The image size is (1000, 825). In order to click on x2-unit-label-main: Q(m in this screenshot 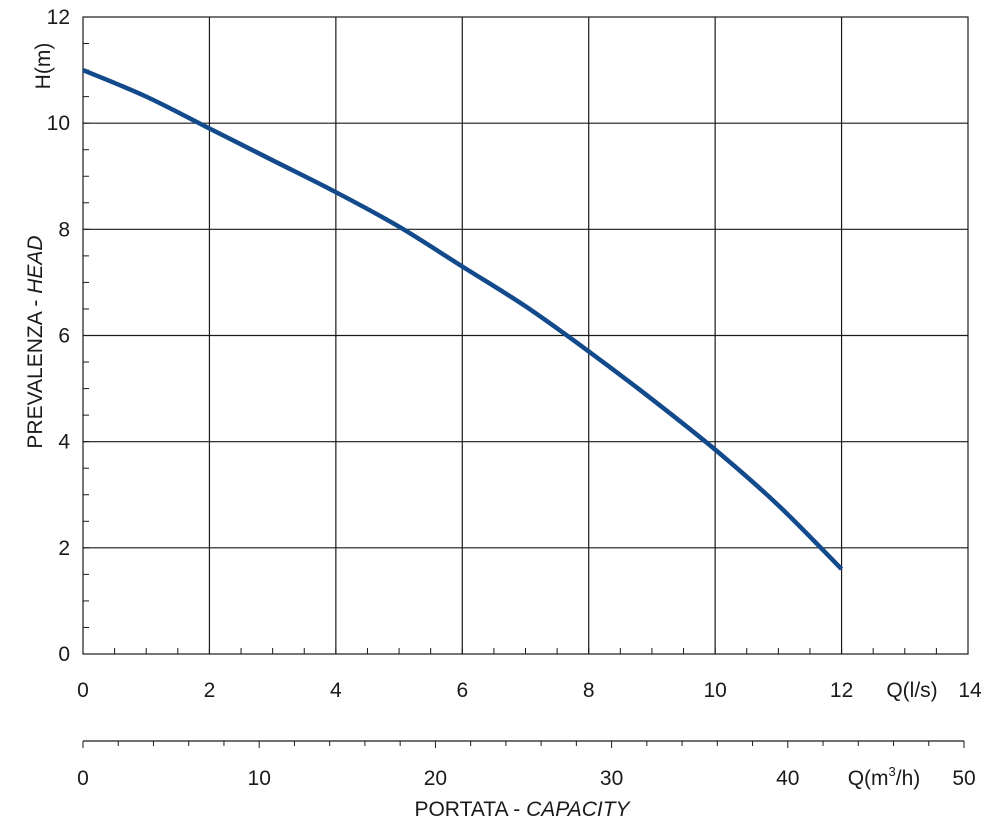, I will do `click(868, 778)`.